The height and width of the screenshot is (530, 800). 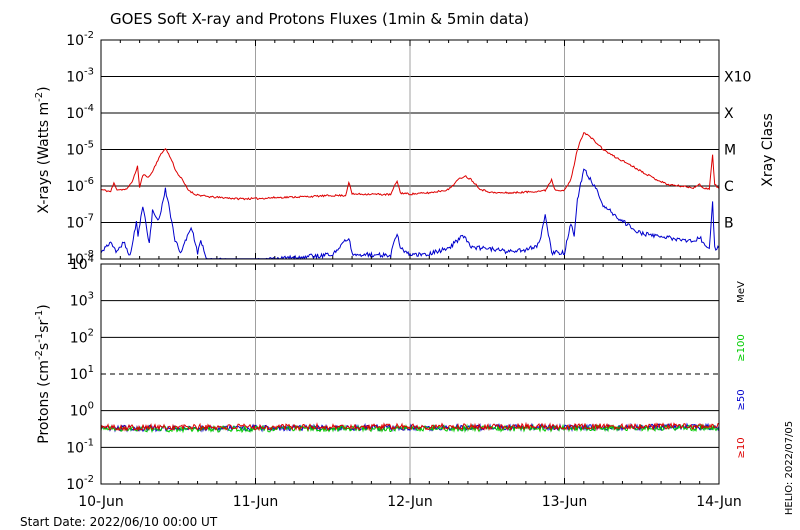 I want to click on proton-y-tick-exp: -2, so click(x=89, y=479).